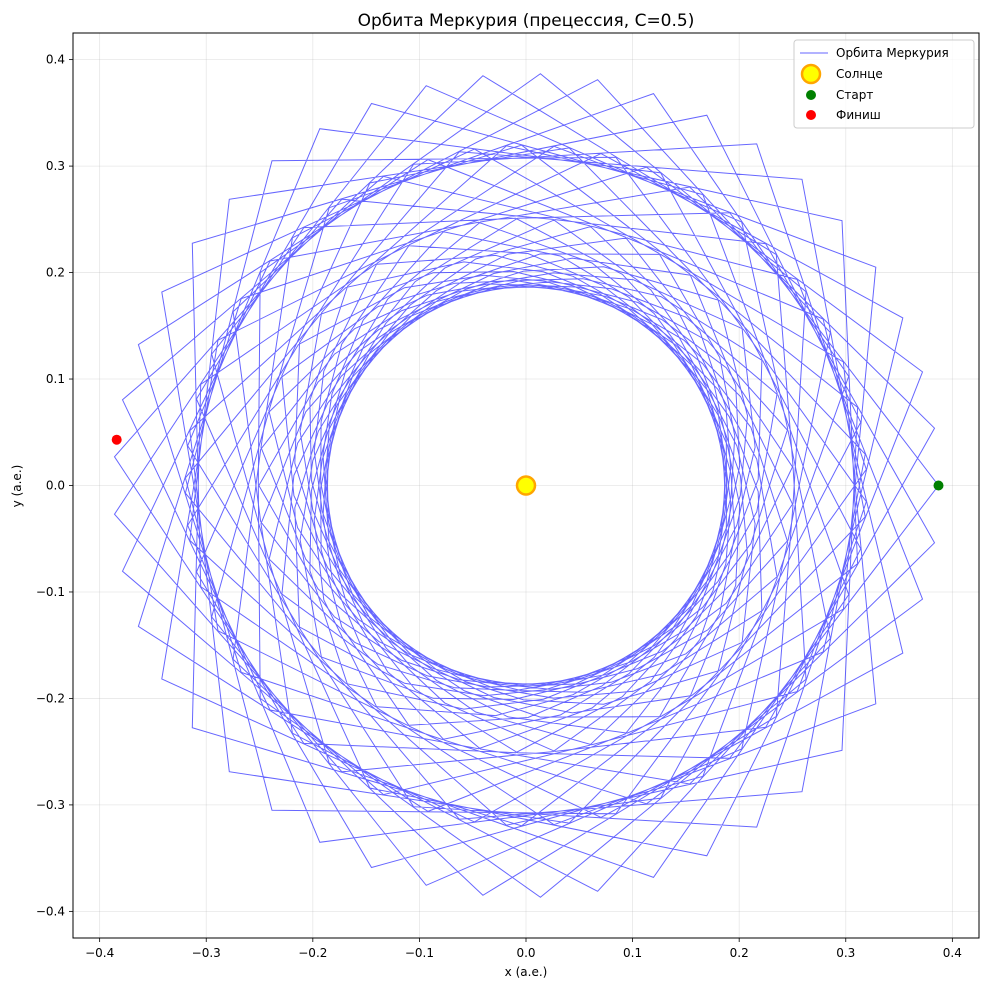 This screenshot has width=989, height=990. I want to click on legend: Орбита Меркурия Солнце Старт Финиш, so click(884, 84).